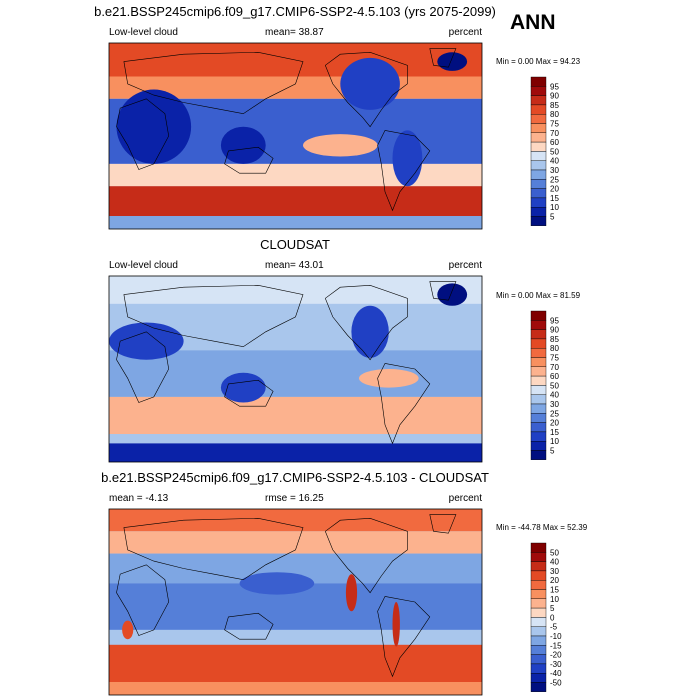 This screenshot has height=700, width=700. What do you see at coordinates (294, 265) in the screenshot?
I see `mean-label: mean= 43.01` at bounding box center [294, 265].